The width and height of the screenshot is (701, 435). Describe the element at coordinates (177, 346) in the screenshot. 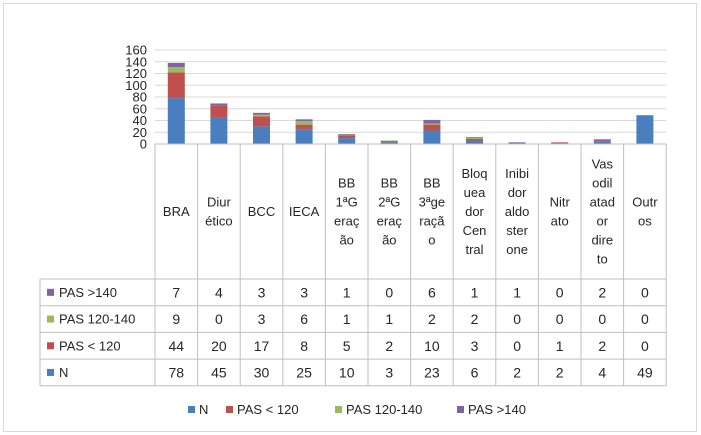

I see `table-value: 44` at that location.